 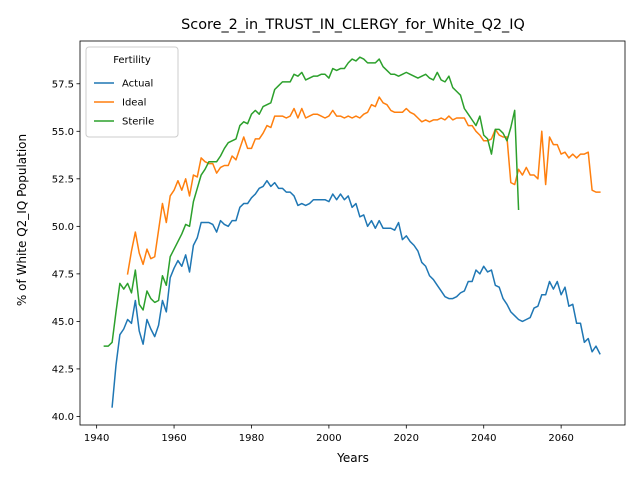 What do you see at coordinates (63, 417) in the screenshot?
I see `y-tick-label: 40.0` at bounding box center [63, 417].